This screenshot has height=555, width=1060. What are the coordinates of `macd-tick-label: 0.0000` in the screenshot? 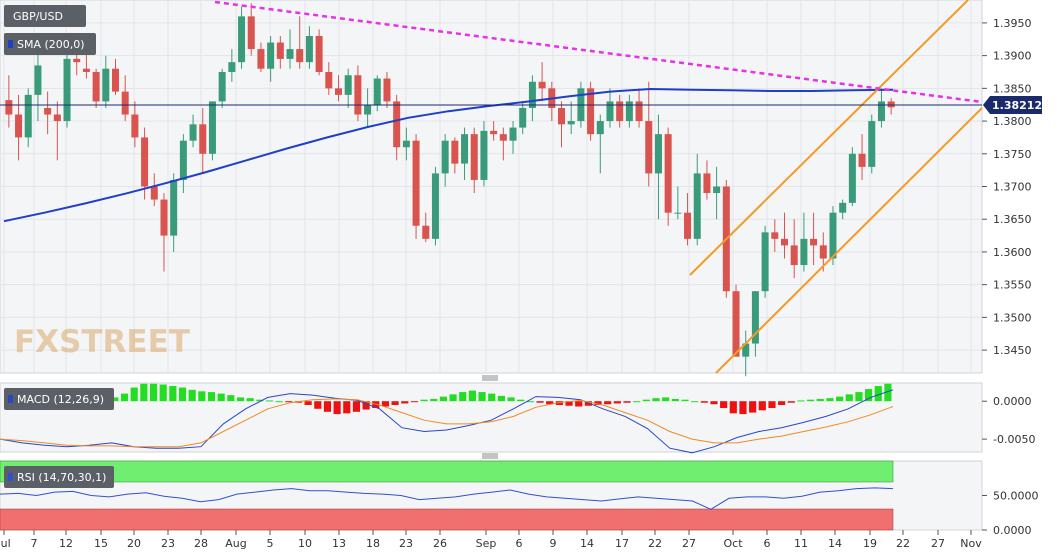 It's located at (1012, 401).